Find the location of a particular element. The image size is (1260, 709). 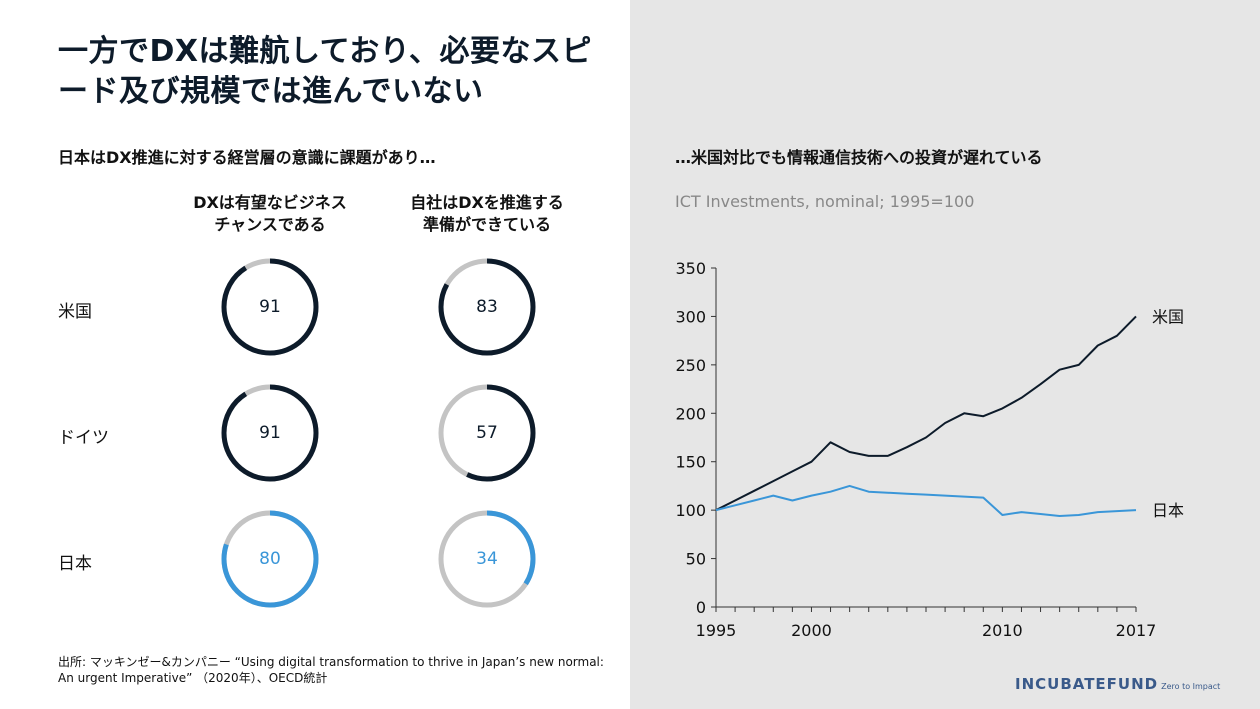

donut-value: 57 is located at coordinates (487, 433).